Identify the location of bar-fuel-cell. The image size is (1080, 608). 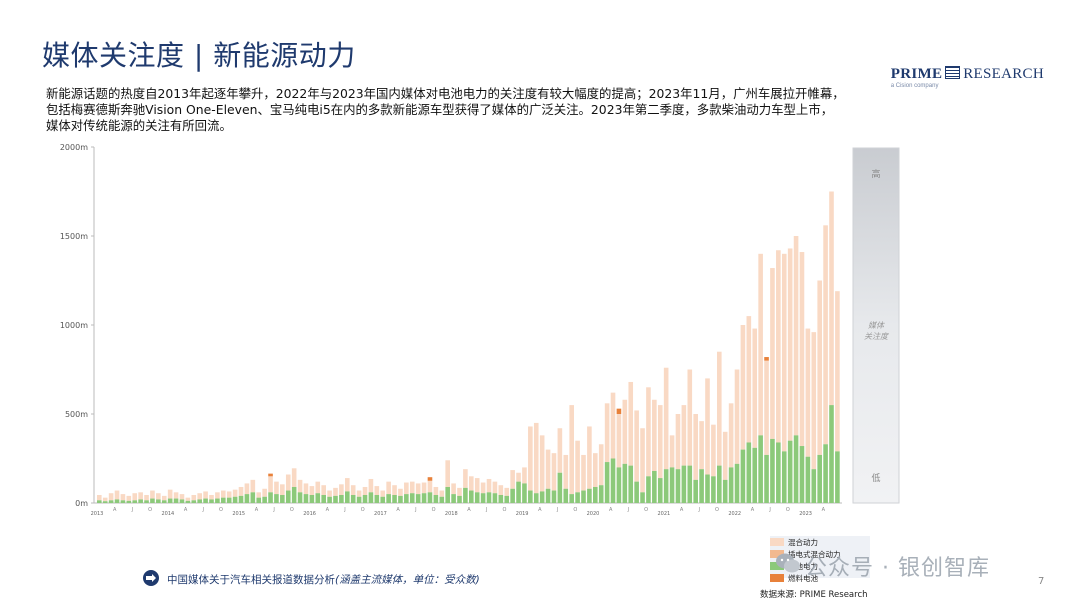
(270, 475).